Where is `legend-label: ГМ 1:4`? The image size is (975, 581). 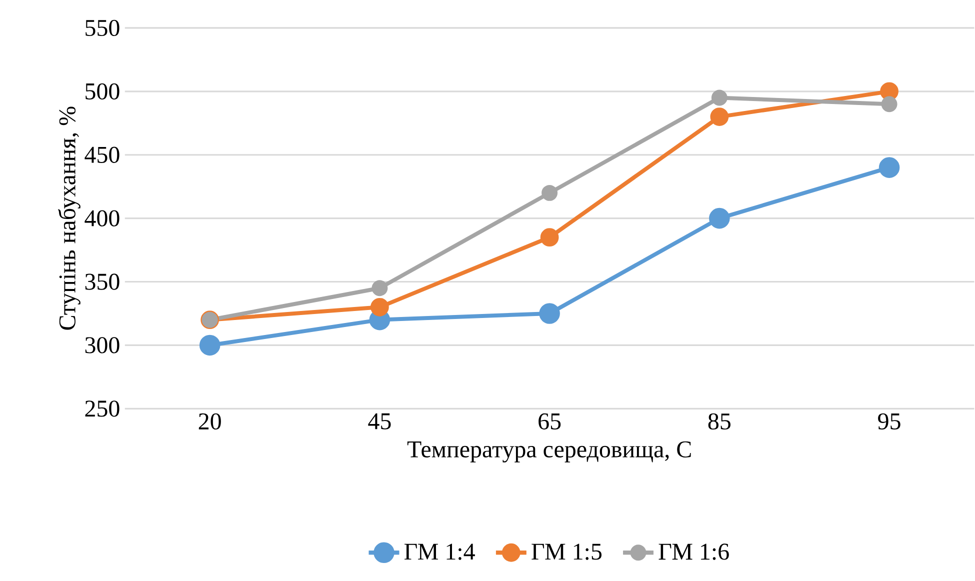
legend-label: ГМ 1:4 is located at coordinates (439, 552).